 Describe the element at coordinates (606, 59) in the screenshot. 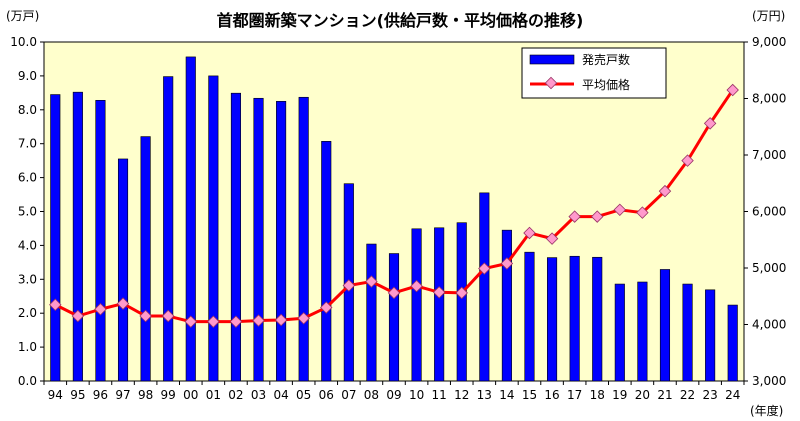

I see `legend-label-bar: 発売戸数` at that location.